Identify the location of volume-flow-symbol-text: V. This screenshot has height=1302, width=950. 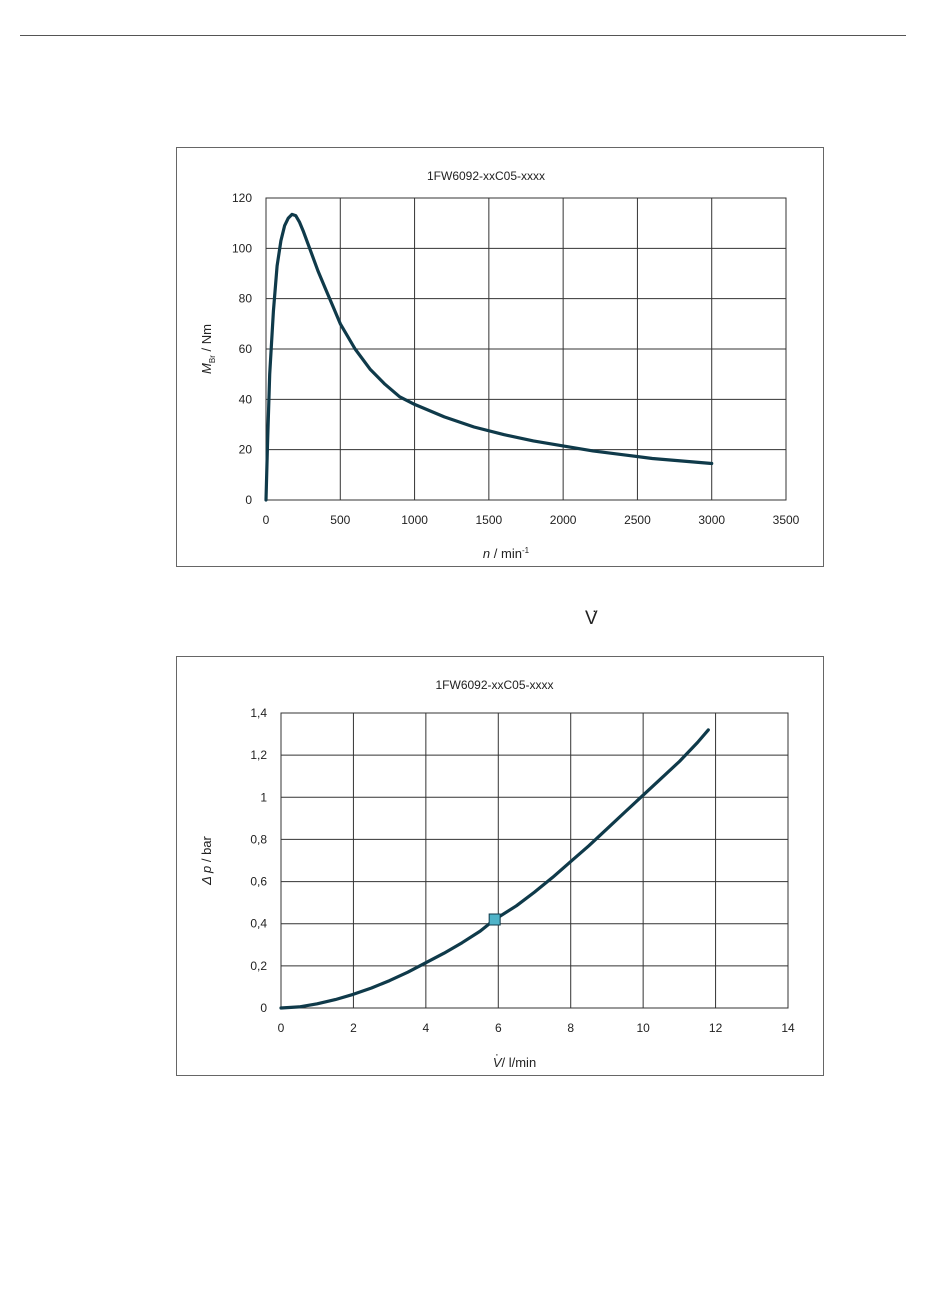
(591, 618).